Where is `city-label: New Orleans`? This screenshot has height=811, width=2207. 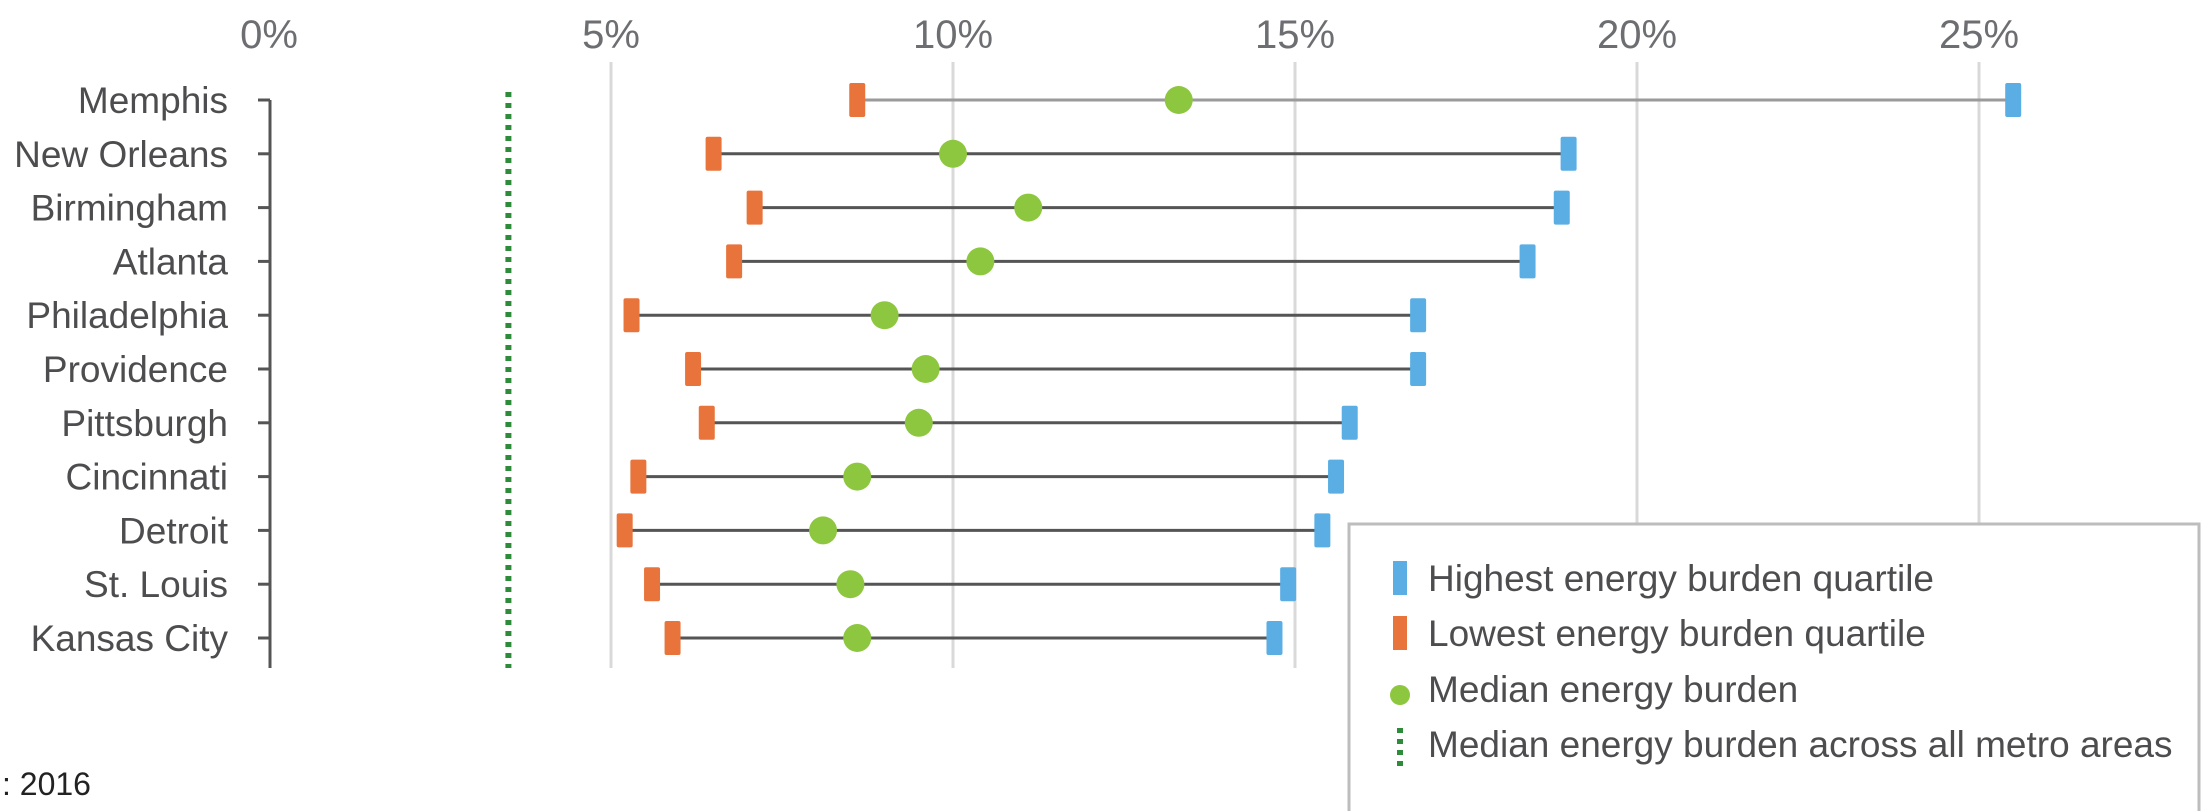
city-label: New Orleans is located at coordinates (121, 154).